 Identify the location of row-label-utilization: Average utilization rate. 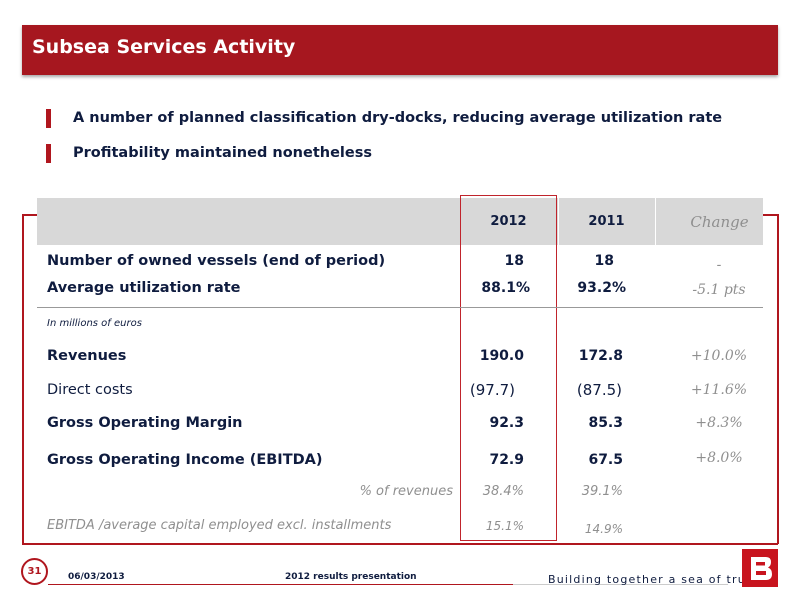
(144, 288).